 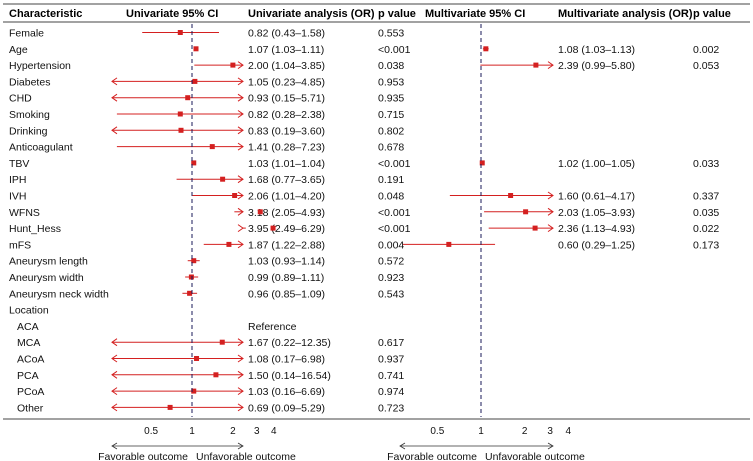 What do you see at coordinates (391, 131) in the screenshot?
I see `univariate-p-drinking: 0.802` at bounding box center [391, 131].